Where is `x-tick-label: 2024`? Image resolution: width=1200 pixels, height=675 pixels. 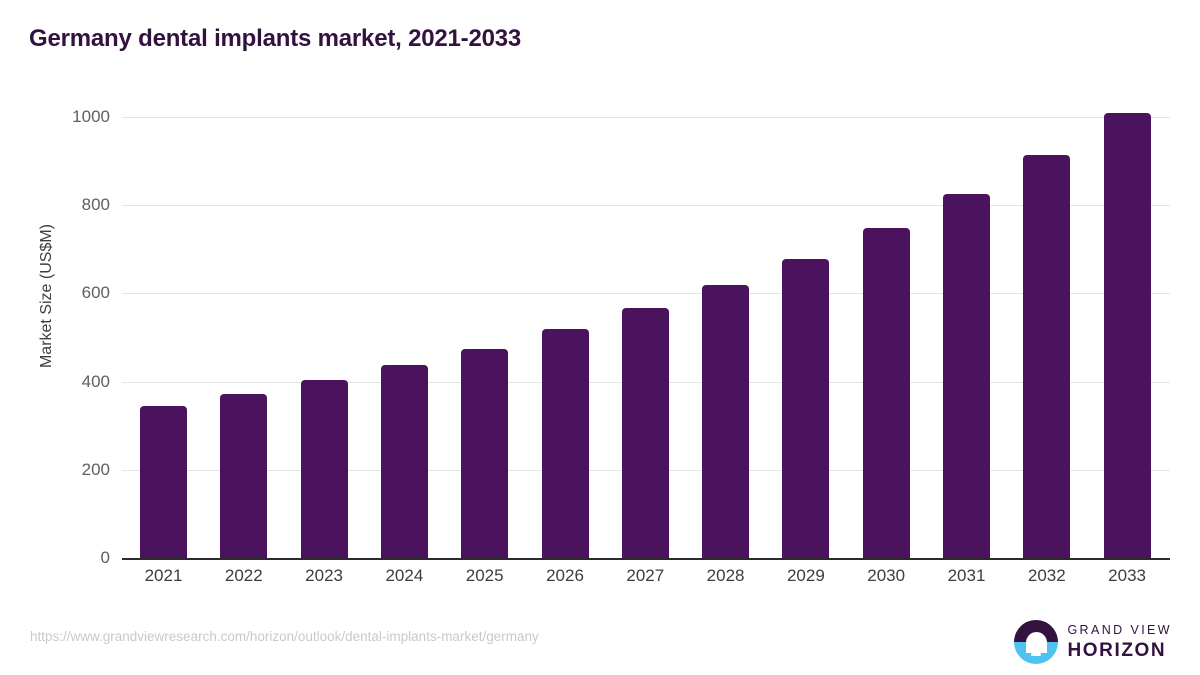
x-tick-label: 2024 is located at coordinates (404, 575).